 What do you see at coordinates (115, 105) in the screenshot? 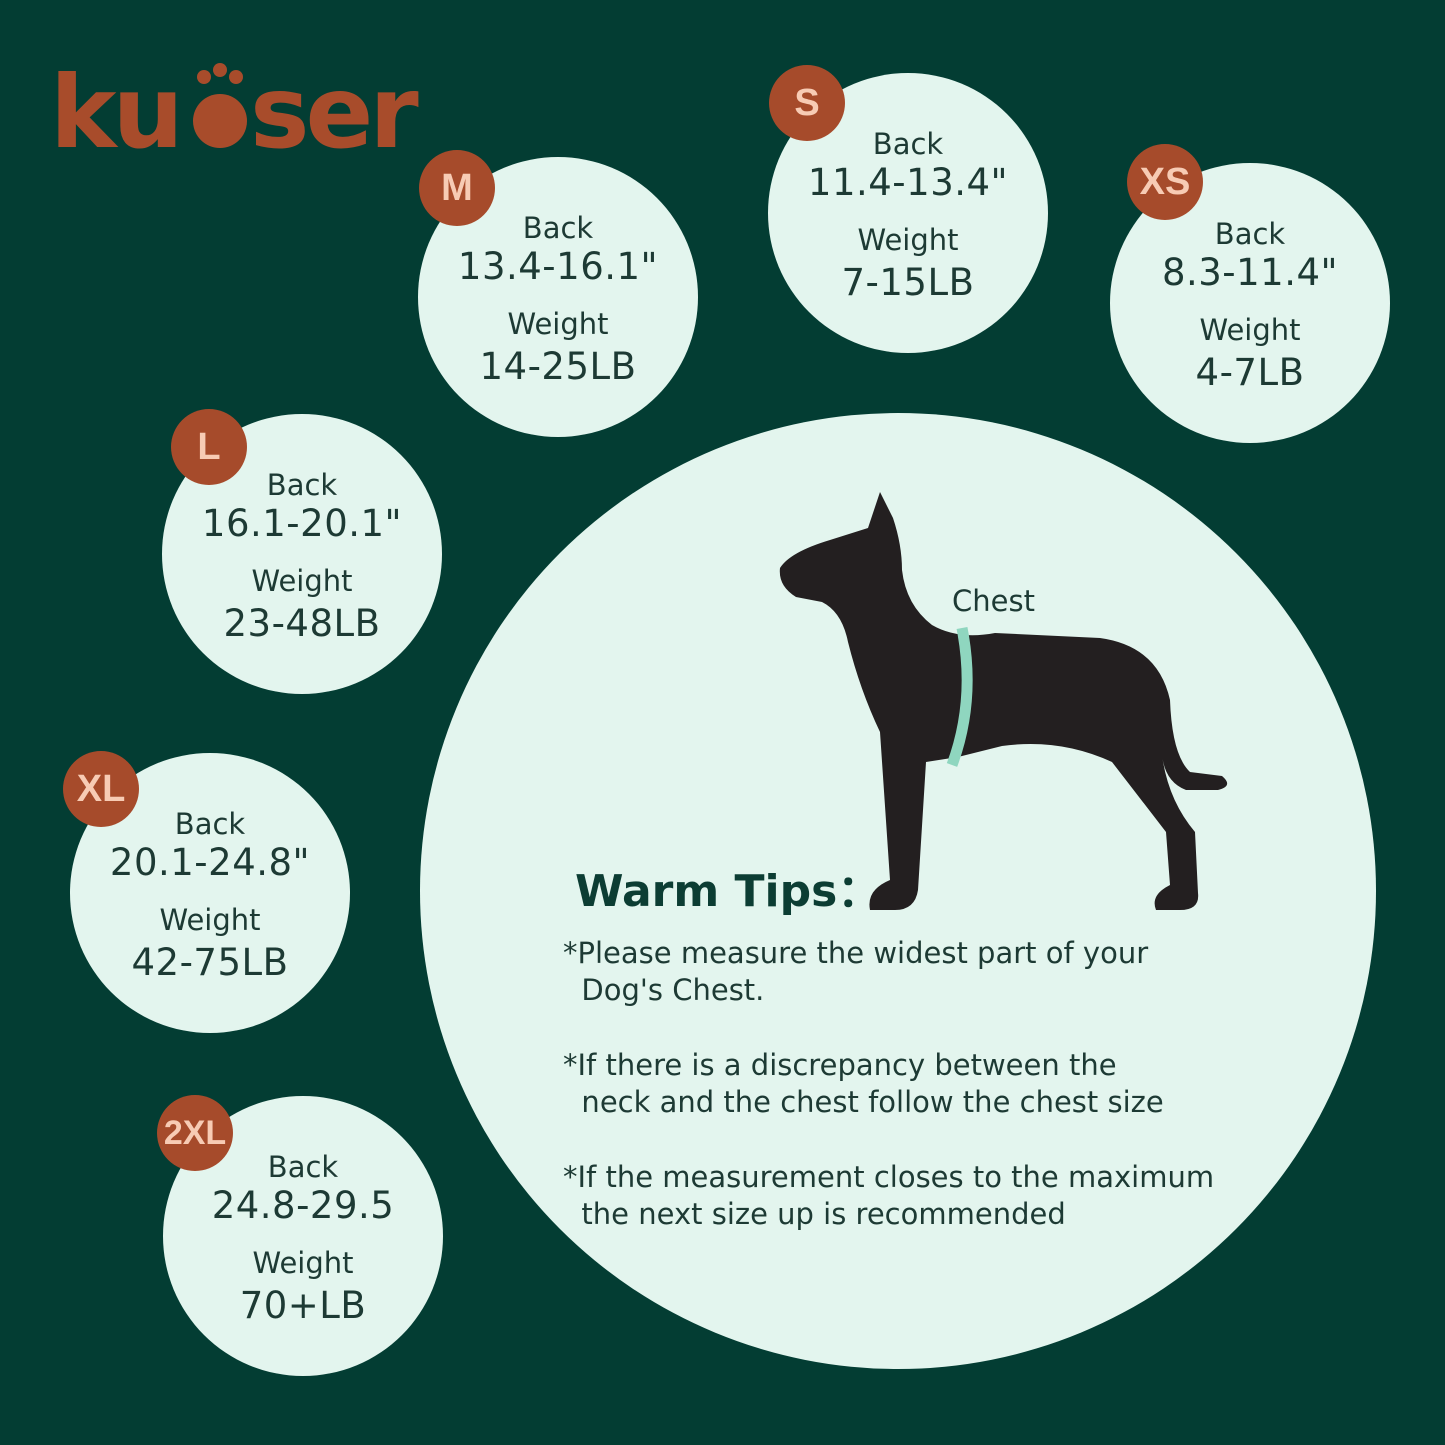
I see `svg-text: ku` at bounding box center [115, 105].